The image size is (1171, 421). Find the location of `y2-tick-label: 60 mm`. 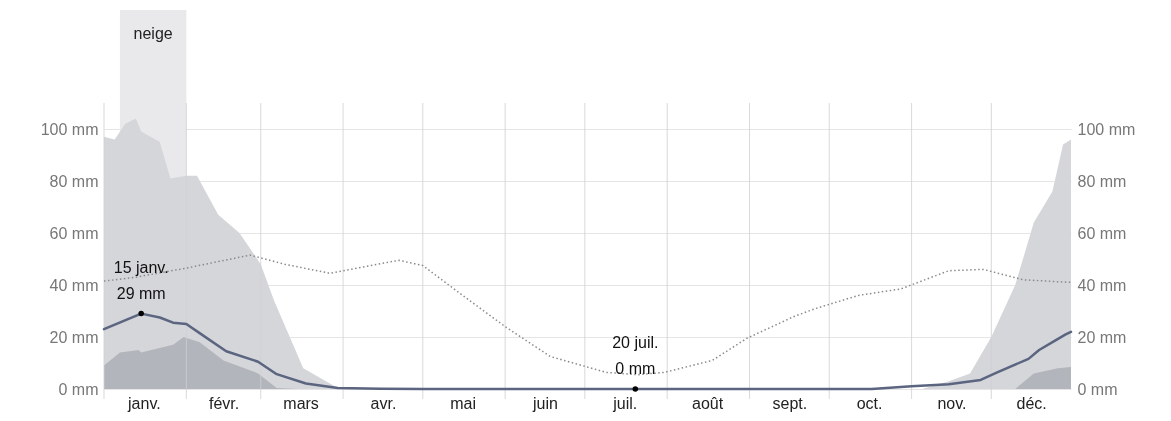

y2-tick-label: 60 mm is located at coordinates (1102, 233).